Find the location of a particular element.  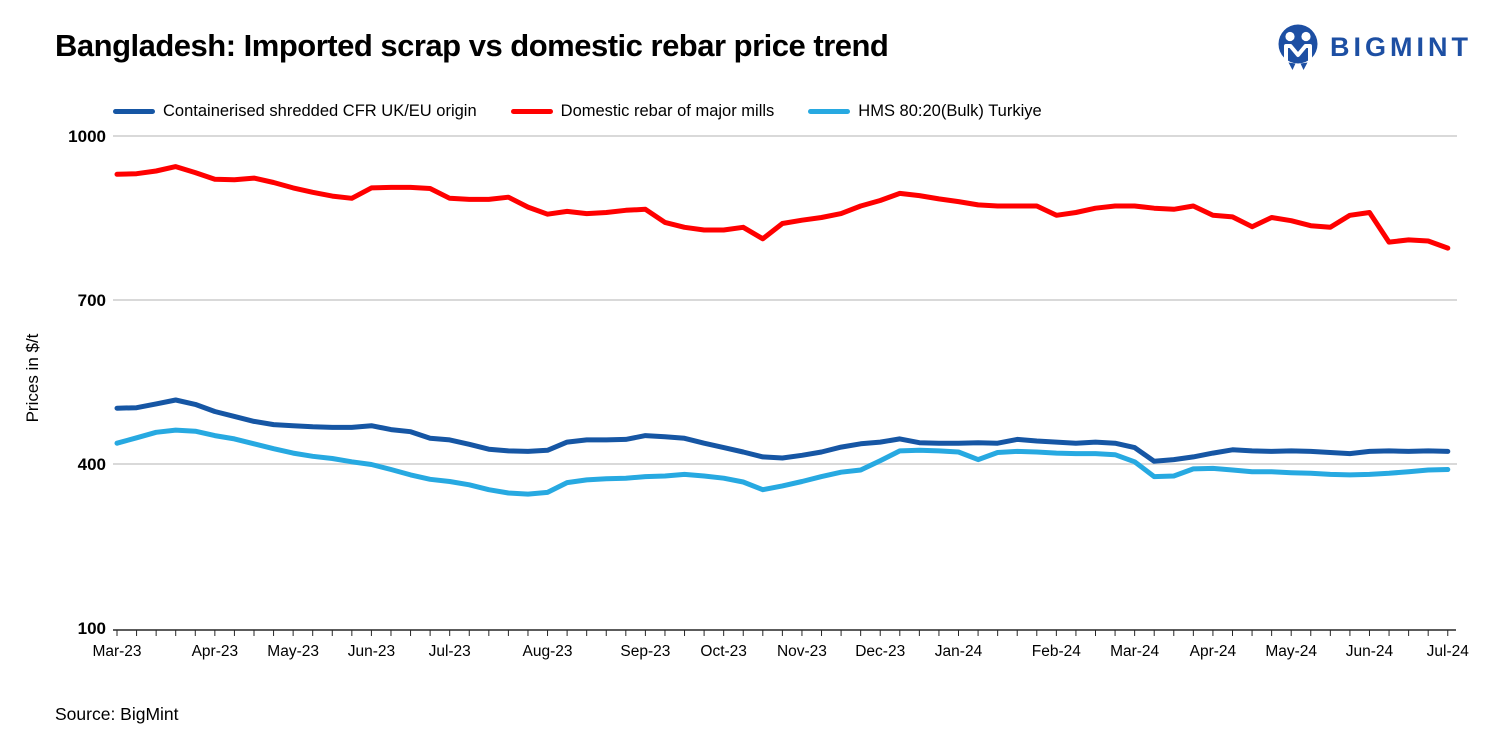

x-axis-tick-label: Jan-24 is located at coordinates (959, 651).